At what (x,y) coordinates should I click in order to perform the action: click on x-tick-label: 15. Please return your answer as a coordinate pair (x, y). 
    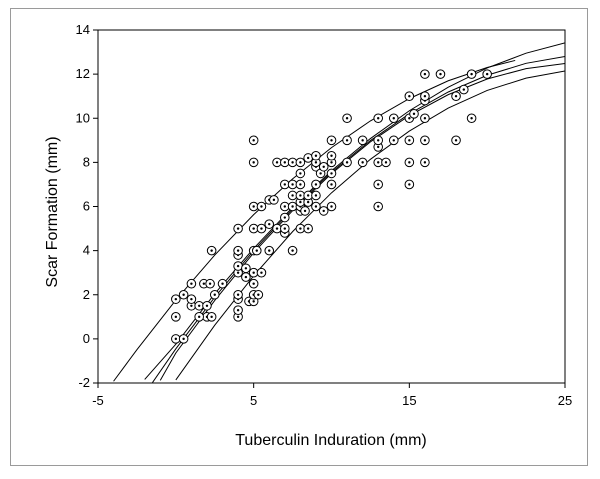
    Looking at the image, I should click on (409, 400).